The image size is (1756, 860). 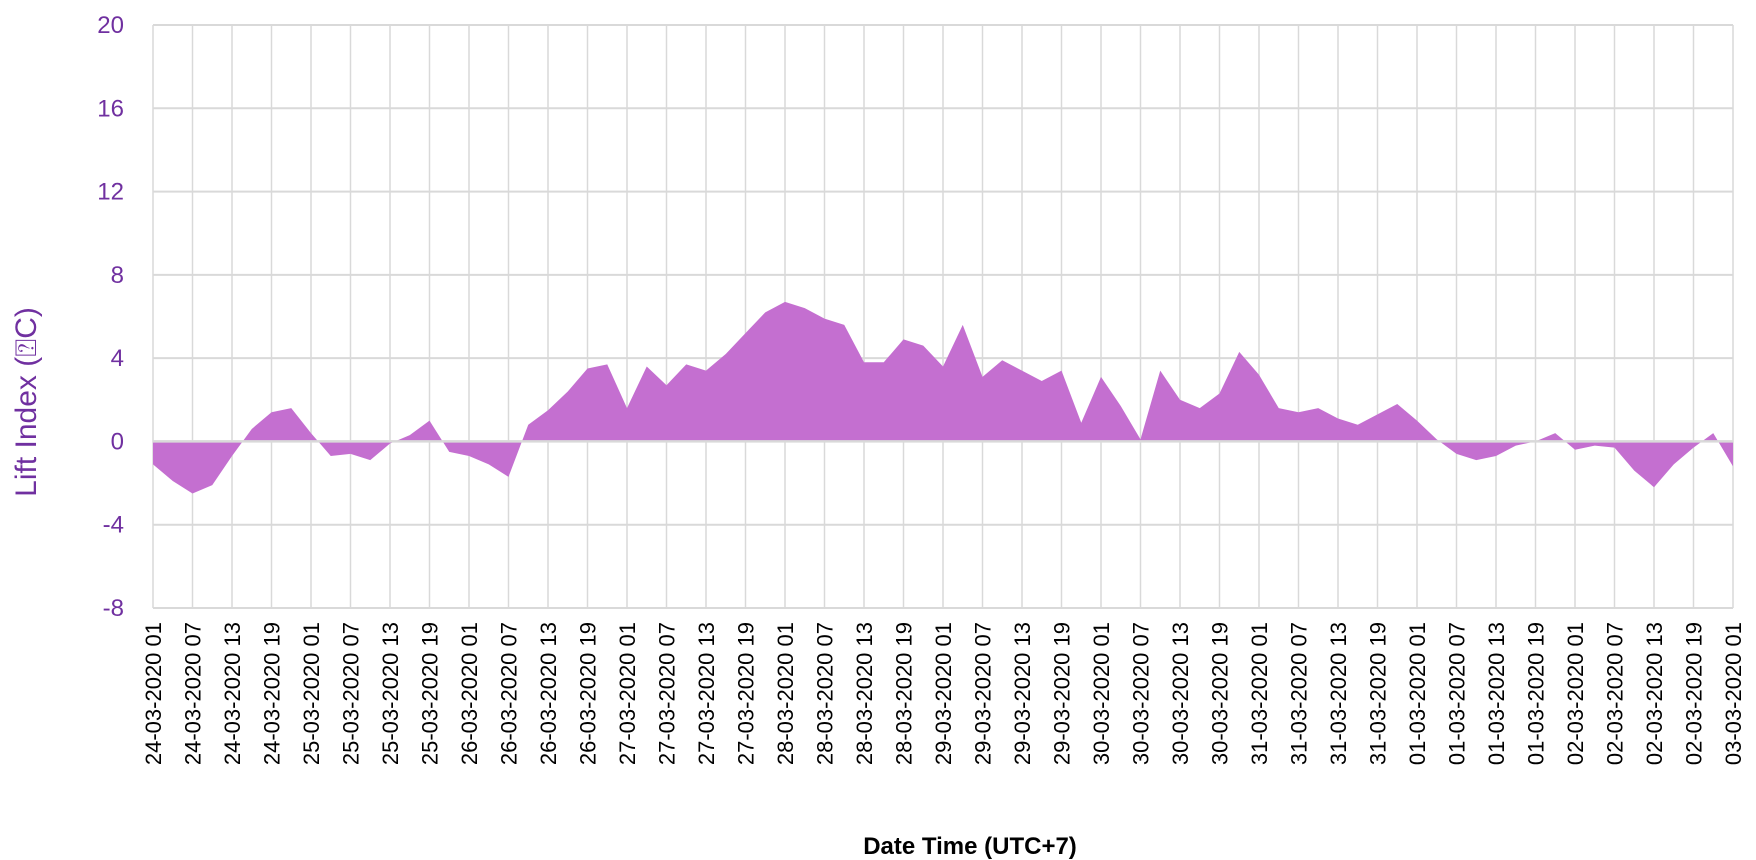 I want to click on x-tick-label: 01-03-2020 07, so click(x=1457, y=693).